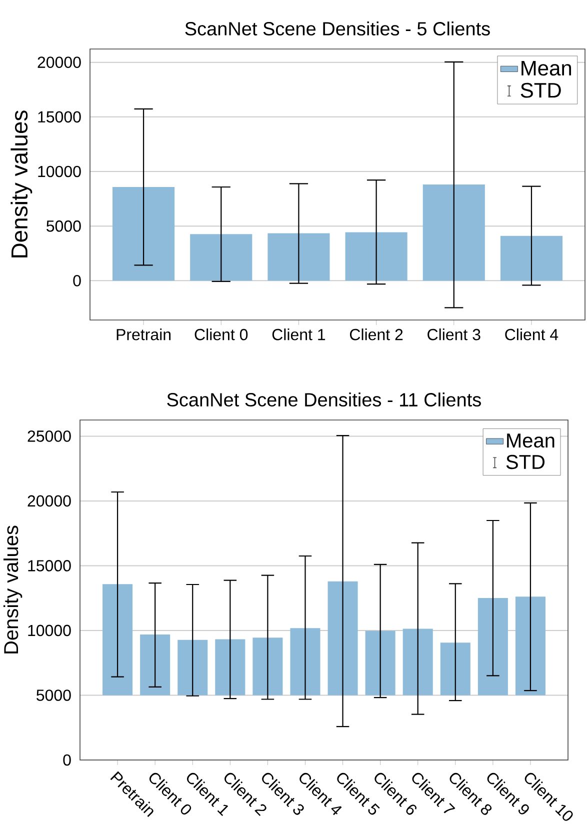  What do you see at coordinates (324, 399) in the screenshot?
I see `chart-title: ScanNet Scene Densities - 11 Clients` at bounding box center [324, 399].